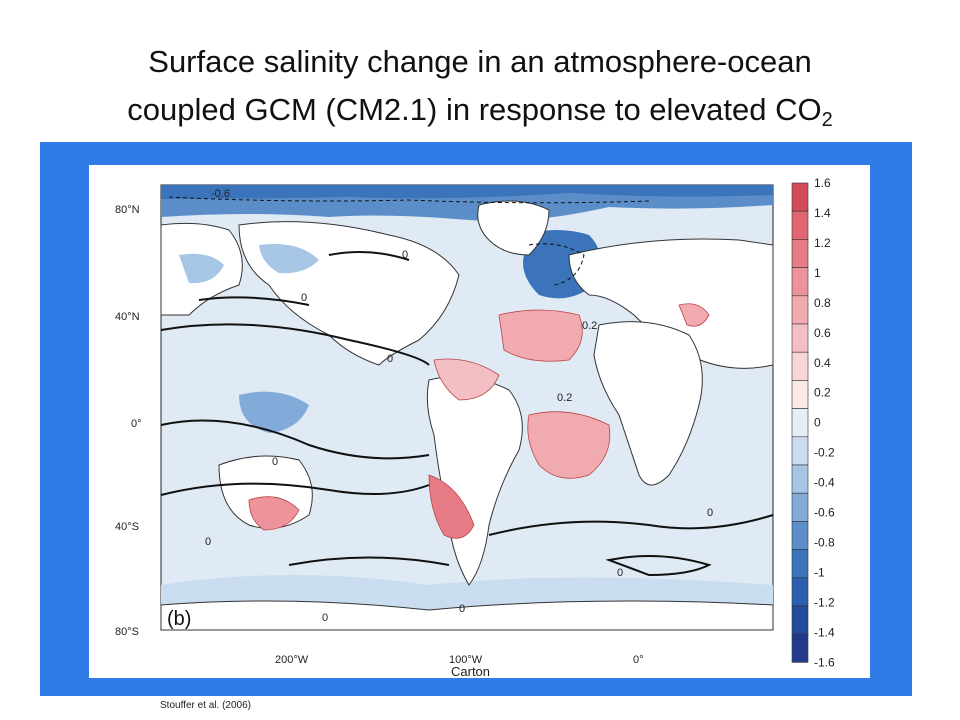 This screenshot has width=960, height=720. I want to click on colorbar-label: 1.2, so click(822, 243).